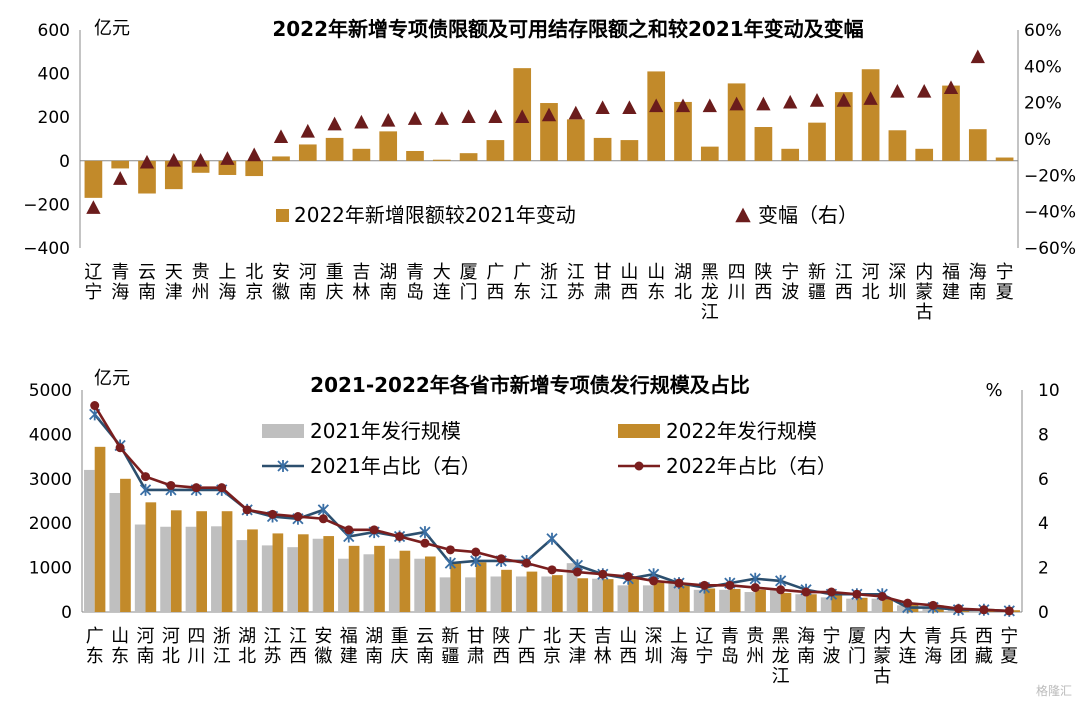 This screenshot has height=705, width=1080. Describe the element at coordinates (527, 636) in the screenshot. I see `chart2-x-tick: 广` at that location.